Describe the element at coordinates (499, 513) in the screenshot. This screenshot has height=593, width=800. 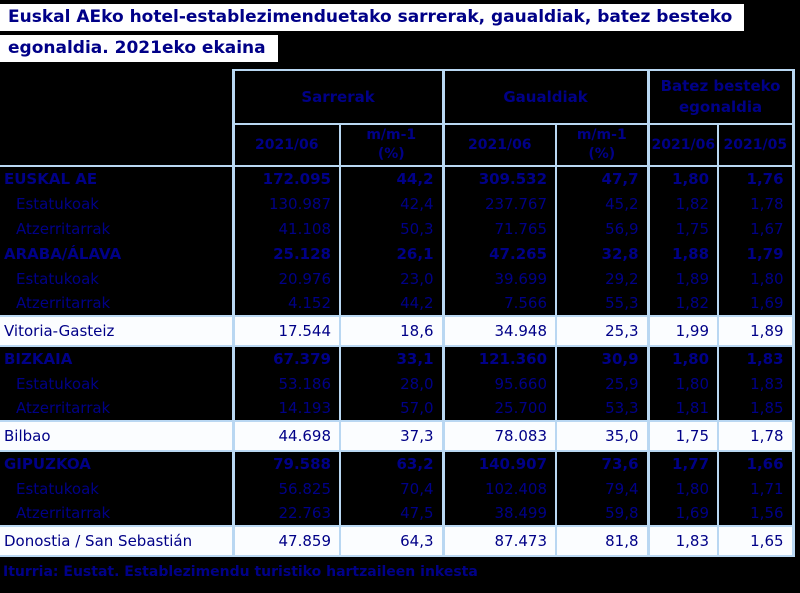
I see `cell-value: 38.499` at that location.